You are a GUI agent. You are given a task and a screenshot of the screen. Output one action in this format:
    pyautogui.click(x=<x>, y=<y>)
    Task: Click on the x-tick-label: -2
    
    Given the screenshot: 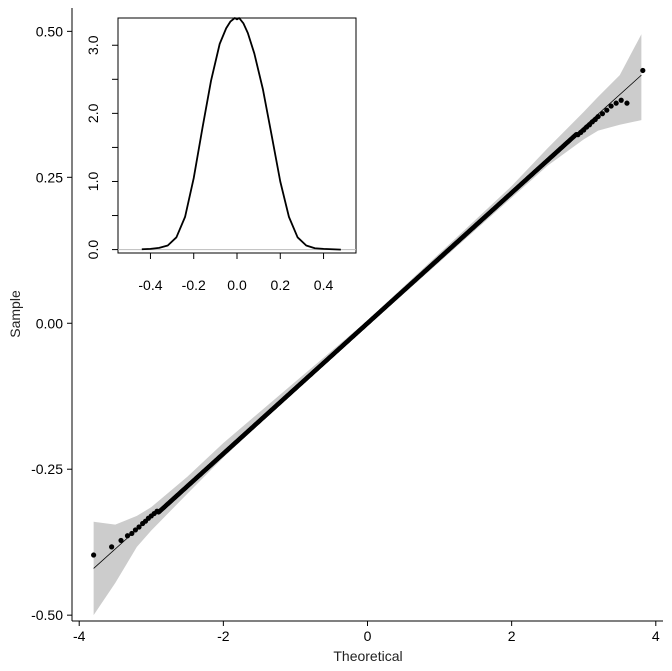 What is the action you would take?
    pyautogui.click(x=223, y=636)
    